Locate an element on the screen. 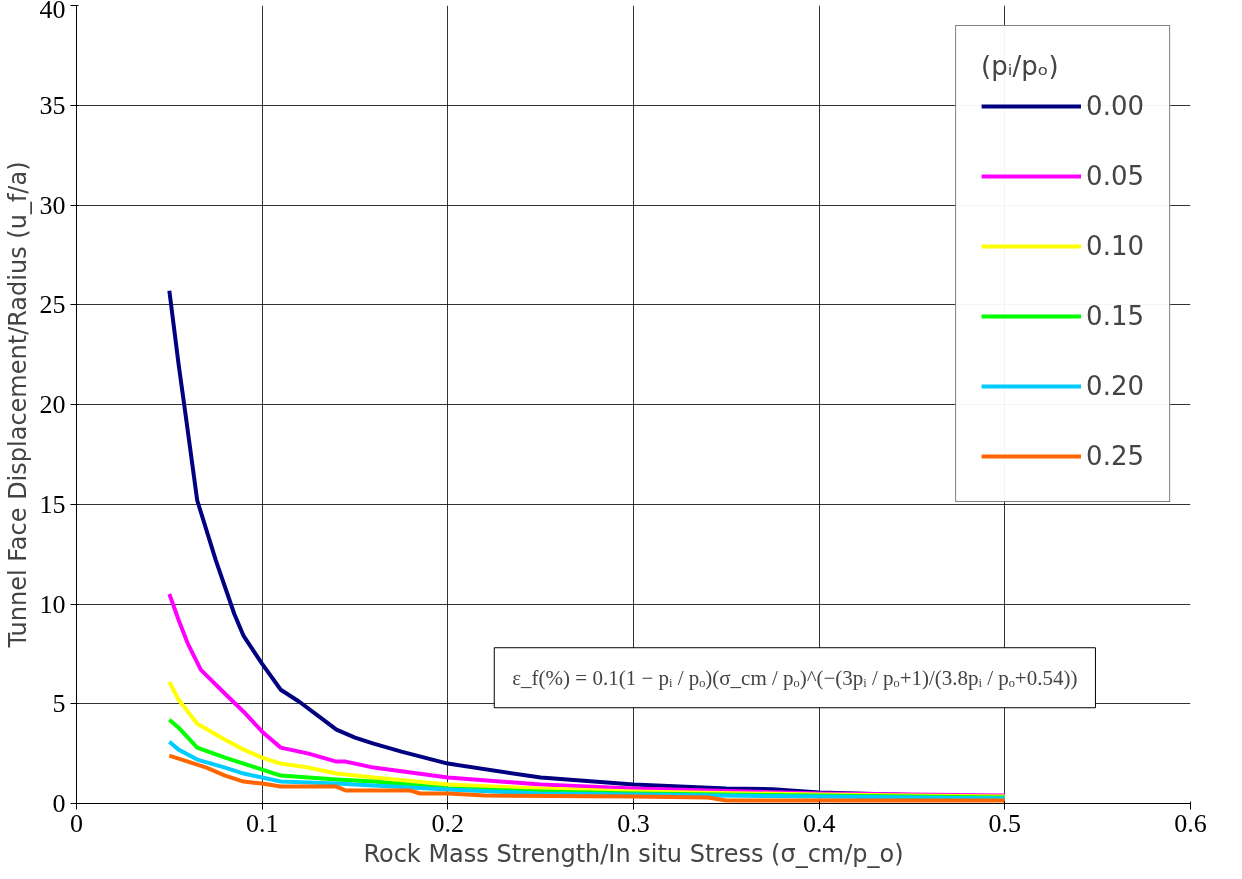  legend-label: 0.25 is located at coordinates (1115, 456).